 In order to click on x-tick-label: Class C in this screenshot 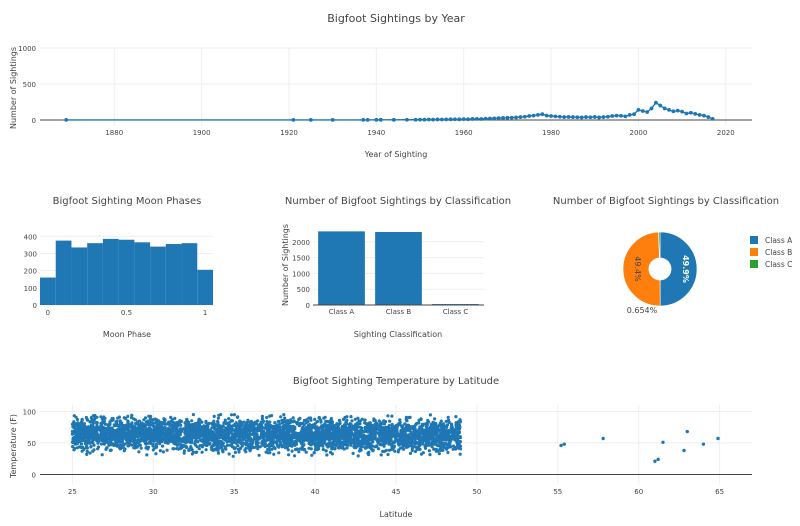, I will do `click(456, 312)`.